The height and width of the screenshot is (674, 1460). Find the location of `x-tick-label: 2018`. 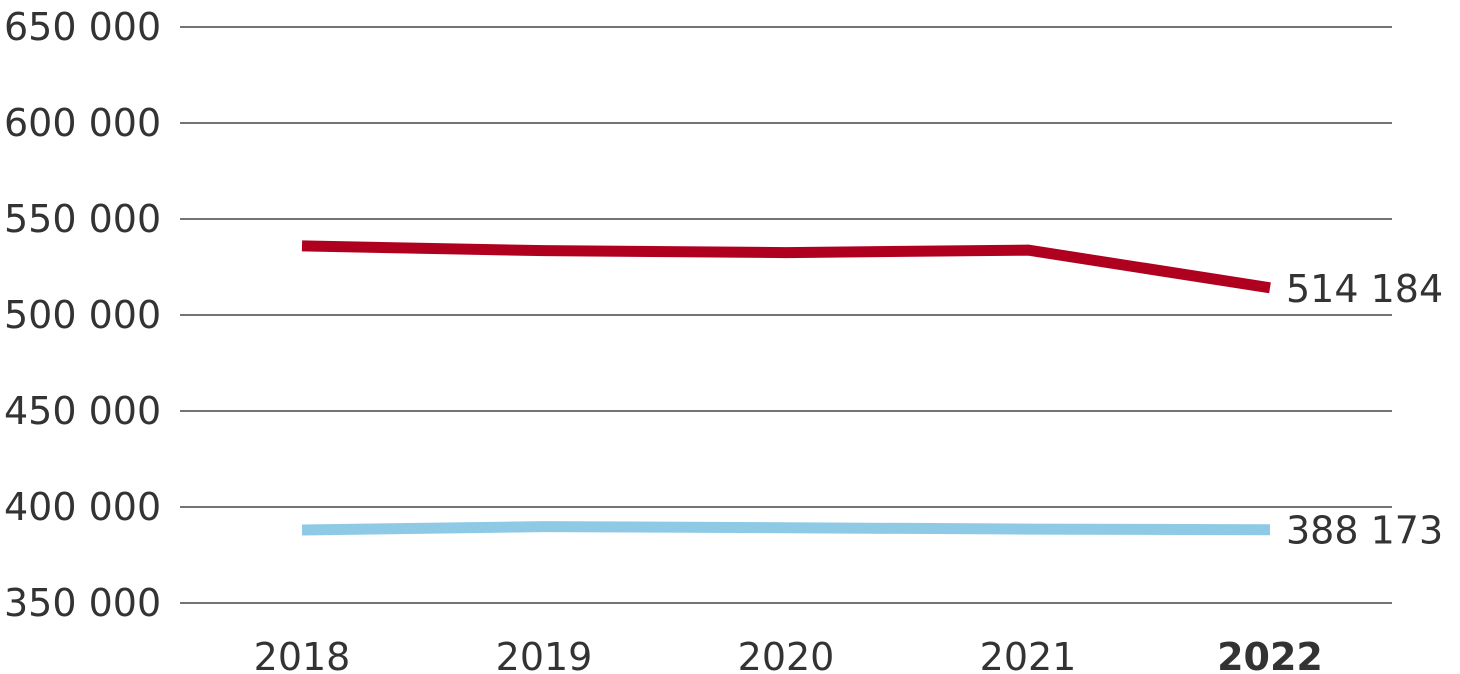

x-tick-label: 2018 is located at coordinates (302, 654).